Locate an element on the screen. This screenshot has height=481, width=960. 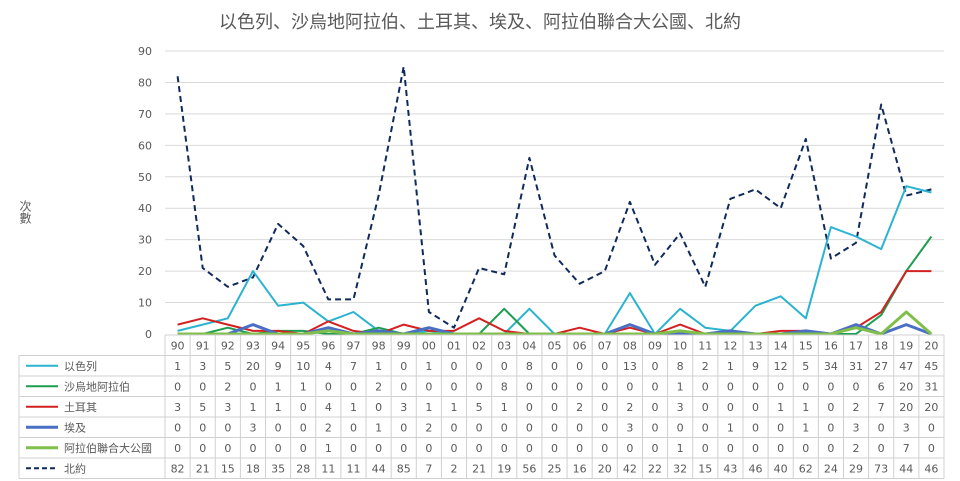
y-tick-label: 80 is located at coordinates (145, 82).